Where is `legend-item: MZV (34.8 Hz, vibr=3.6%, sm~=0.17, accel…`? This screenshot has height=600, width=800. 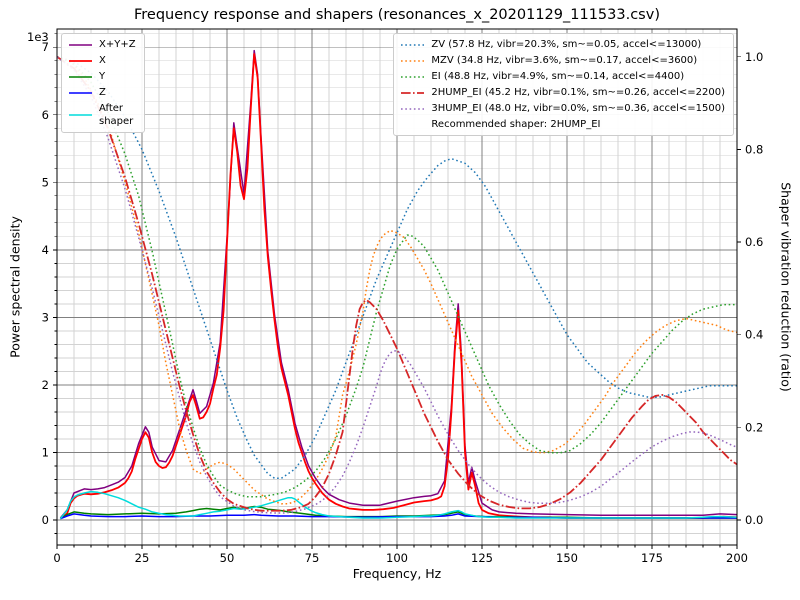 legend-item: MZV (34.8 Hz, vibr=3.6%, sm~=0.17, accel… is located at coordinates (562, 60).